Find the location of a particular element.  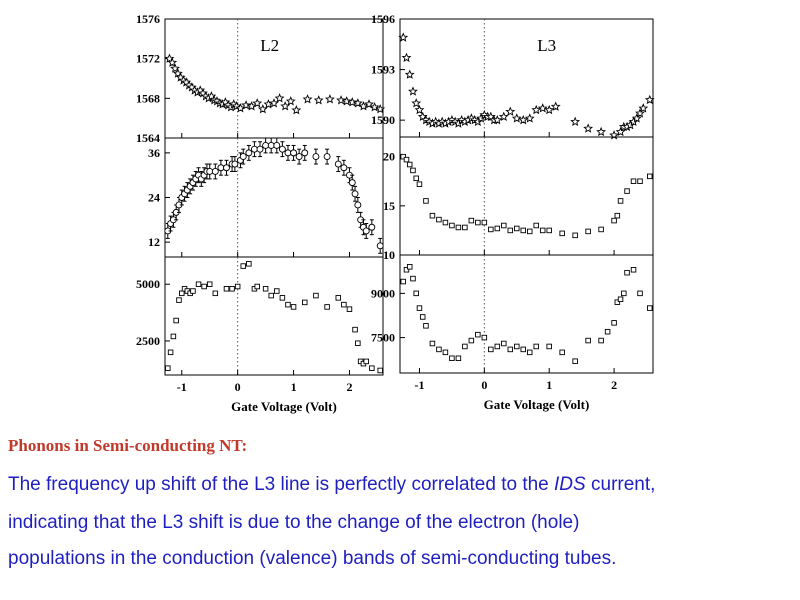

right-panel-3-xtick-label-3: 2 is located at coordinates (614, 385).